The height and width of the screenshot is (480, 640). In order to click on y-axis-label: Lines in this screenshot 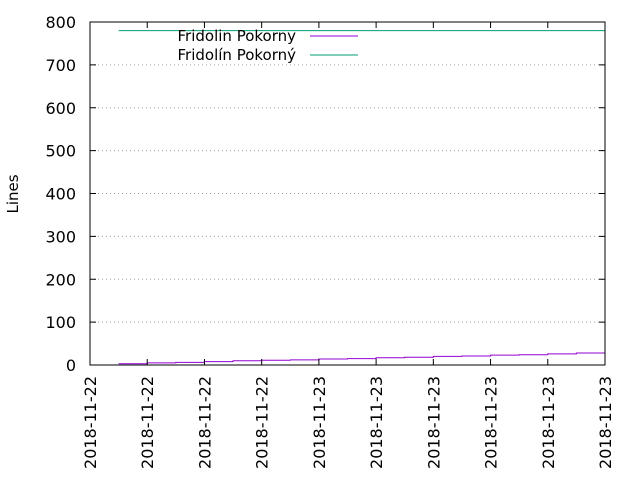, I will do `click(13, 193)`.